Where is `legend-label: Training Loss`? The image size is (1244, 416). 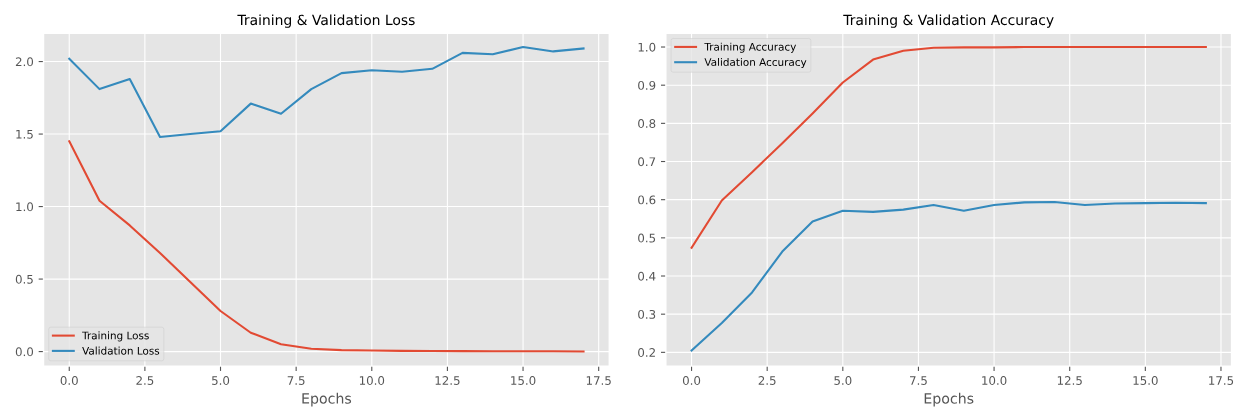
legend-label: Training Loss is located at coordinates (115, 336).